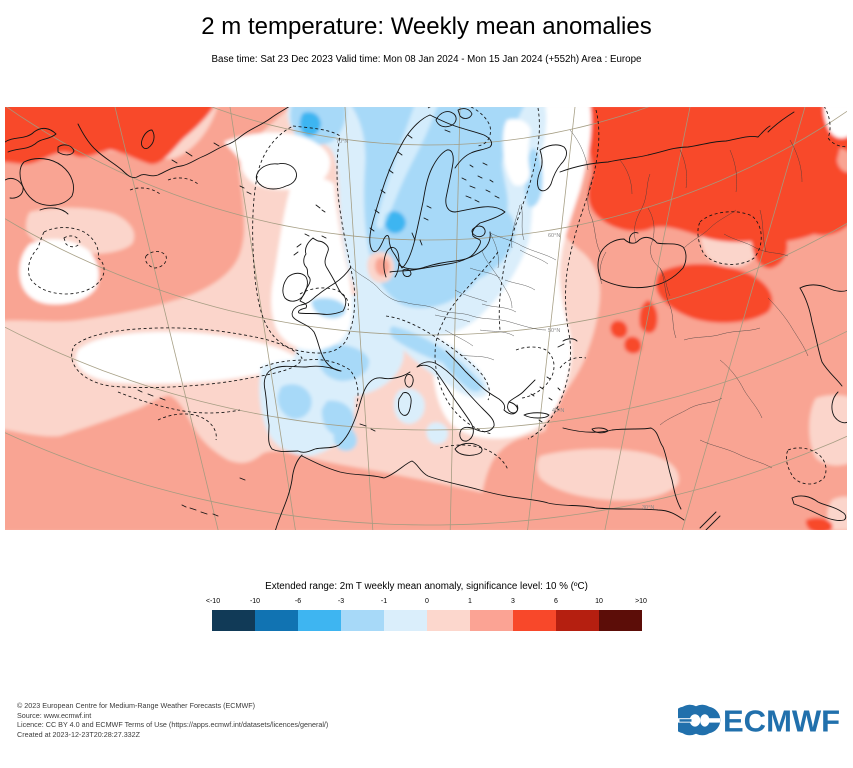 The height and width of the screenshot is (768, 853). Describe the element at coordinates (558, 411) in the screenshot. I see `svg-text: 40°N` at that location.